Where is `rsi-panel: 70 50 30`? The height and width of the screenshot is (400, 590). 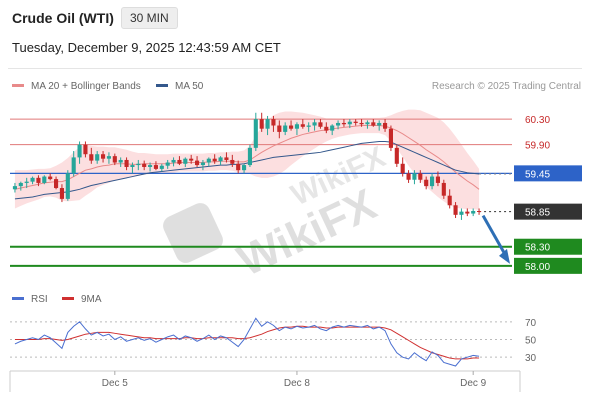 rsi-panel: 70 50 30 is located at coordinates (273, 342).